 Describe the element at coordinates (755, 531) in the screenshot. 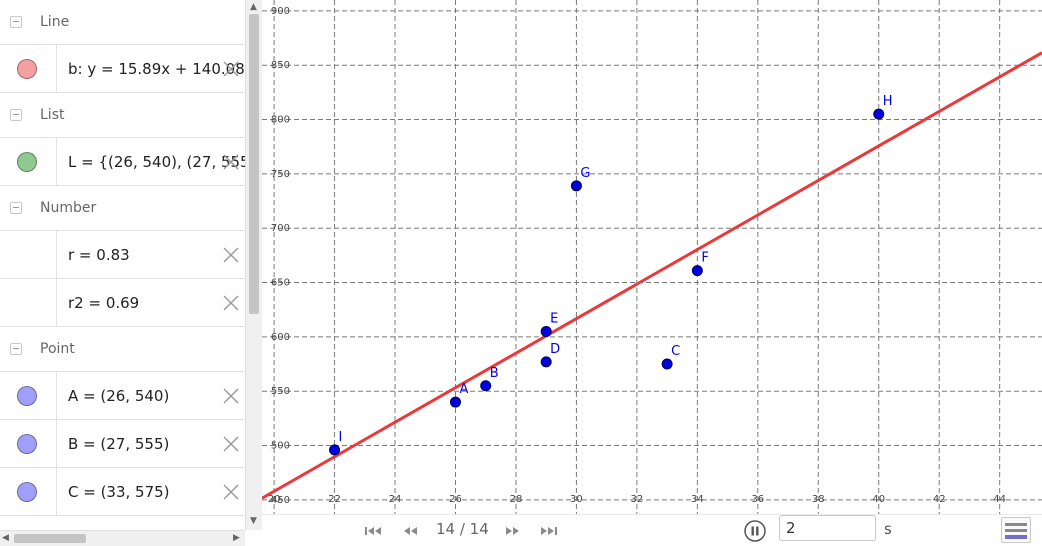

I see `pause-icon` at that location.